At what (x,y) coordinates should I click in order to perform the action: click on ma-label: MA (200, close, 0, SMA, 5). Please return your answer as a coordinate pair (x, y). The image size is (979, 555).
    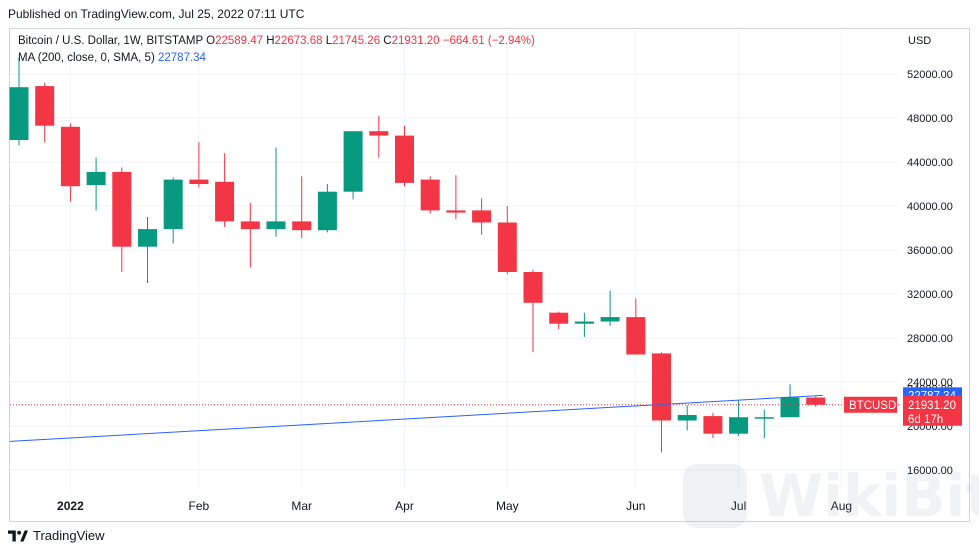
    Looking at the image, I should click on (86, 58).